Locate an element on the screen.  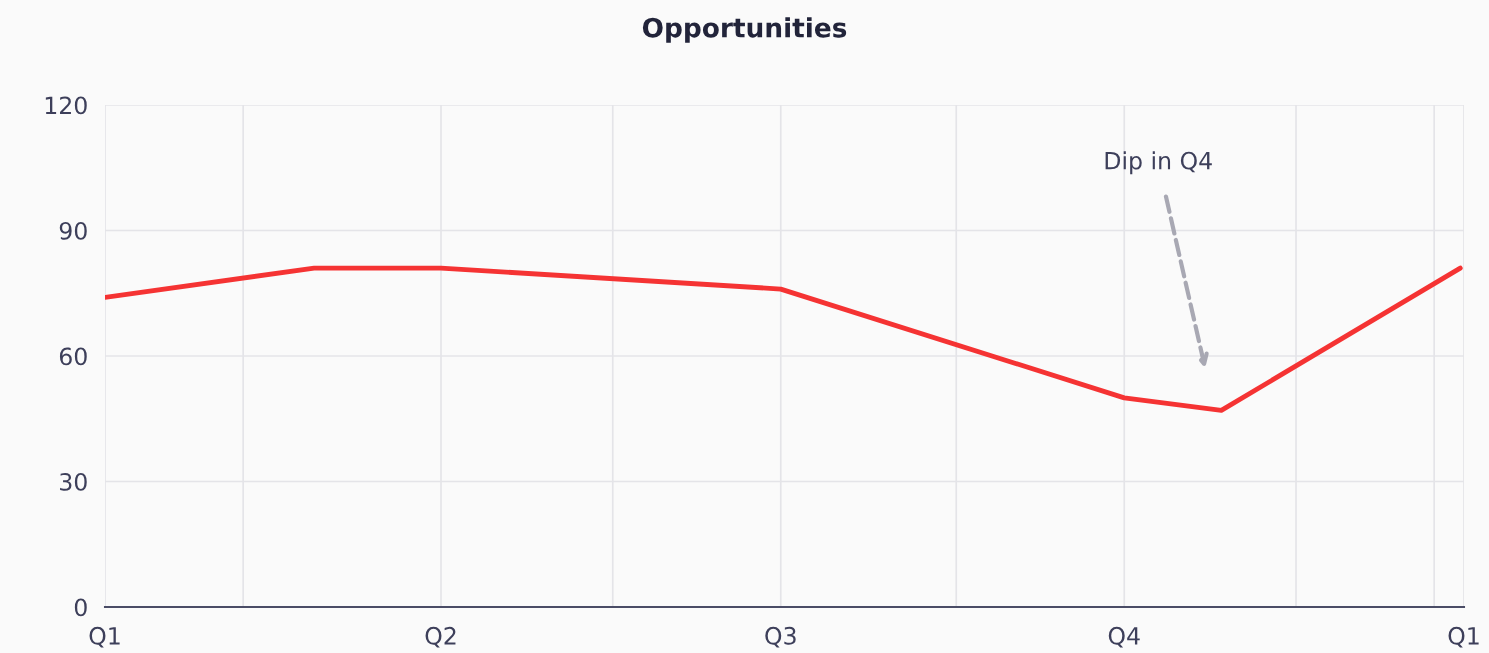
x-tick-label: Q2 is located at coordinates (440, 637).